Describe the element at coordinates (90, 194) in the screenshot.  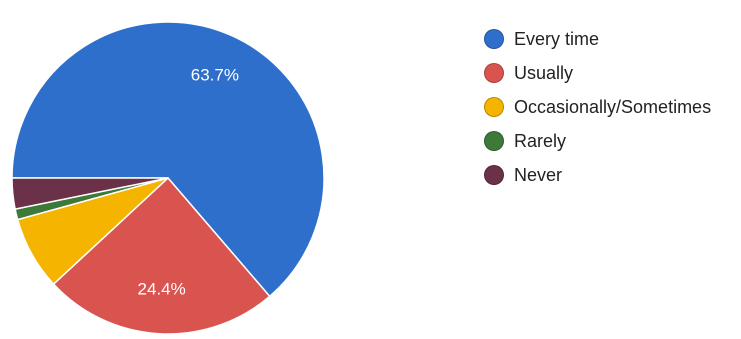
I see `pie-slice-never` at that location.